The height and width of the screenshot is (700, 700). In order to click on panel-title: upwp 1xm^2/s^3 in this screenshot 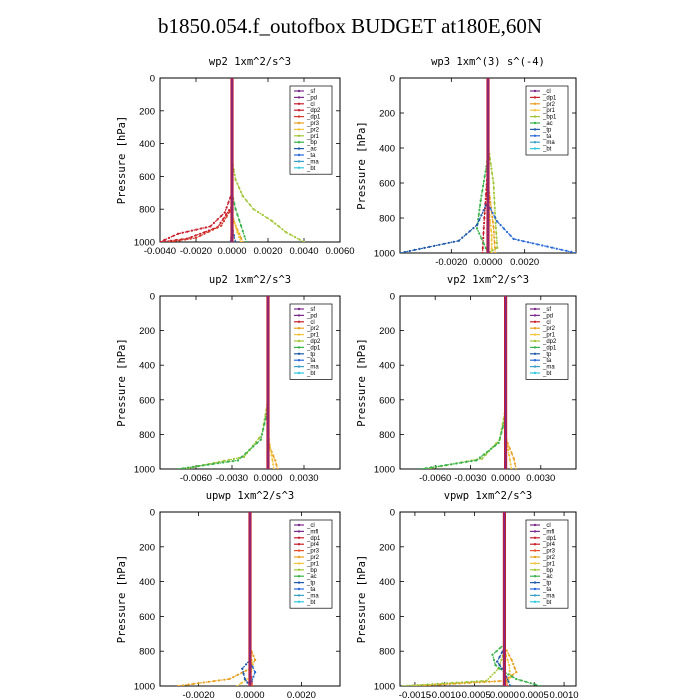, I will do `click(250, 496)`.